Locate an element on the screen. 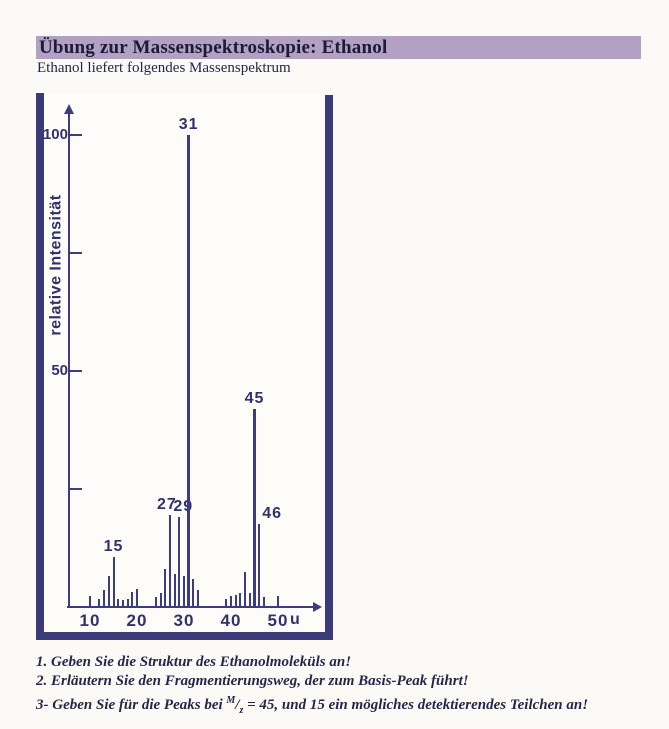  x-tick-label: 30 is located at coordinates (184, 620).